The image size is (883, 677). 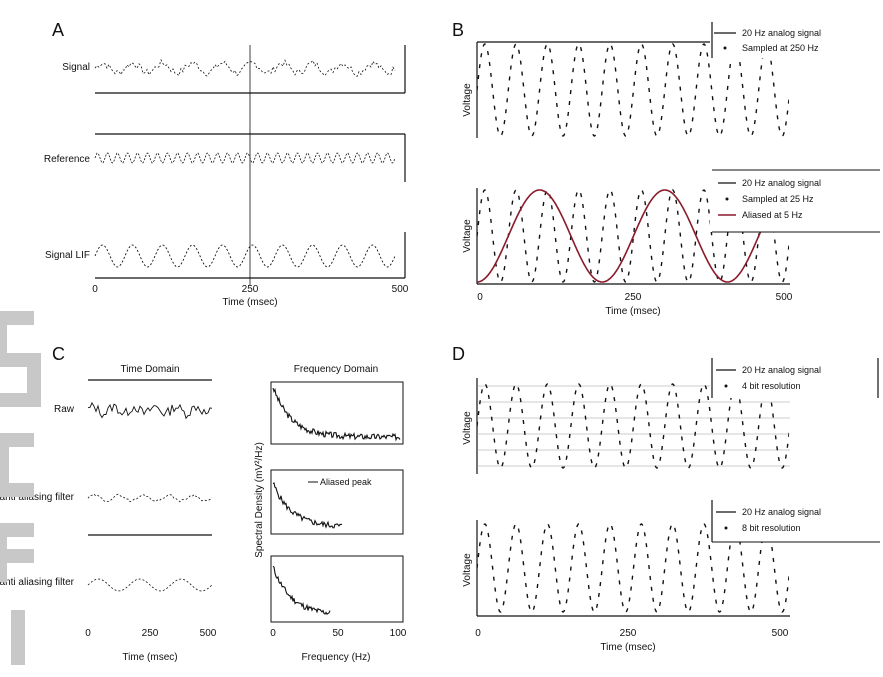 I want to click on panel-a-row-label-1: Reference, so click(x=67, y=159).